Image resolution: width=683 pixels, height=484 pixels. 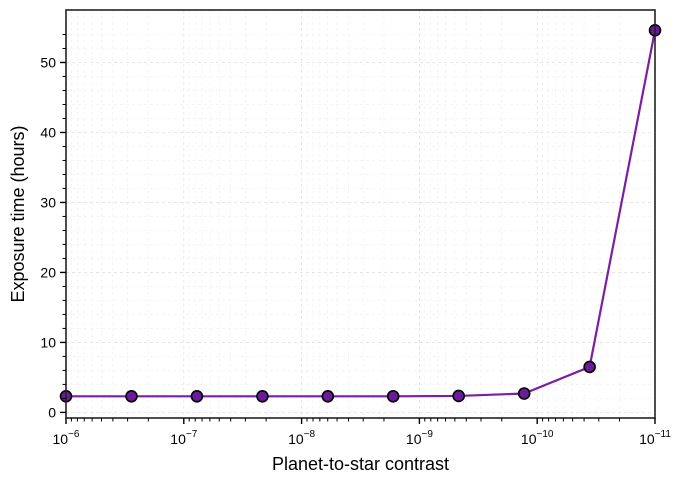 I want to click on x-tick-label: 10⁻⁹, so click(x=419, y=438).